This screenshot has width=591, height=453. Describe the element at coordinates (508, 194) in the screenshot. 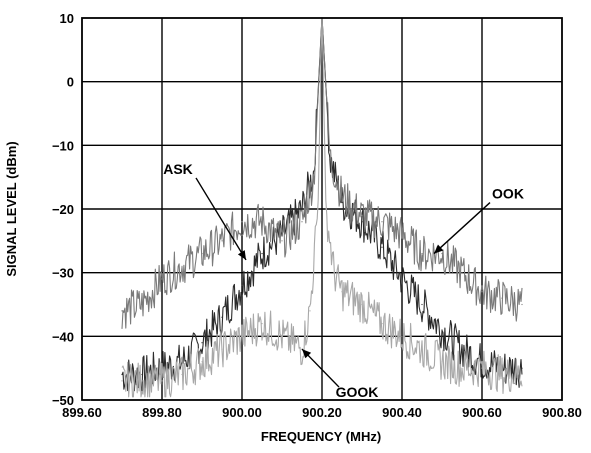

I see `annotation-label: OOK` at that location.